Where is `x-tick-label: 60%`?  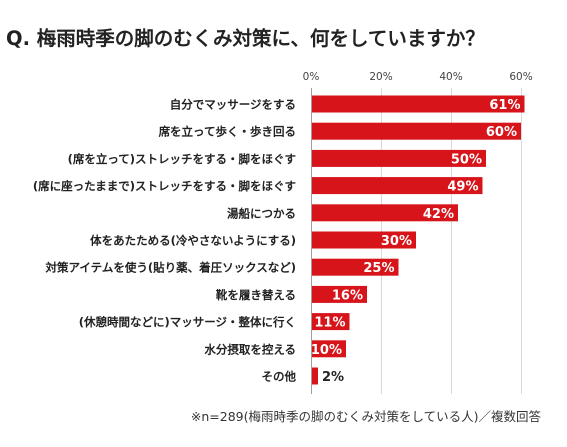
x-tick-label: 60% is located at coordinates (520, 77).